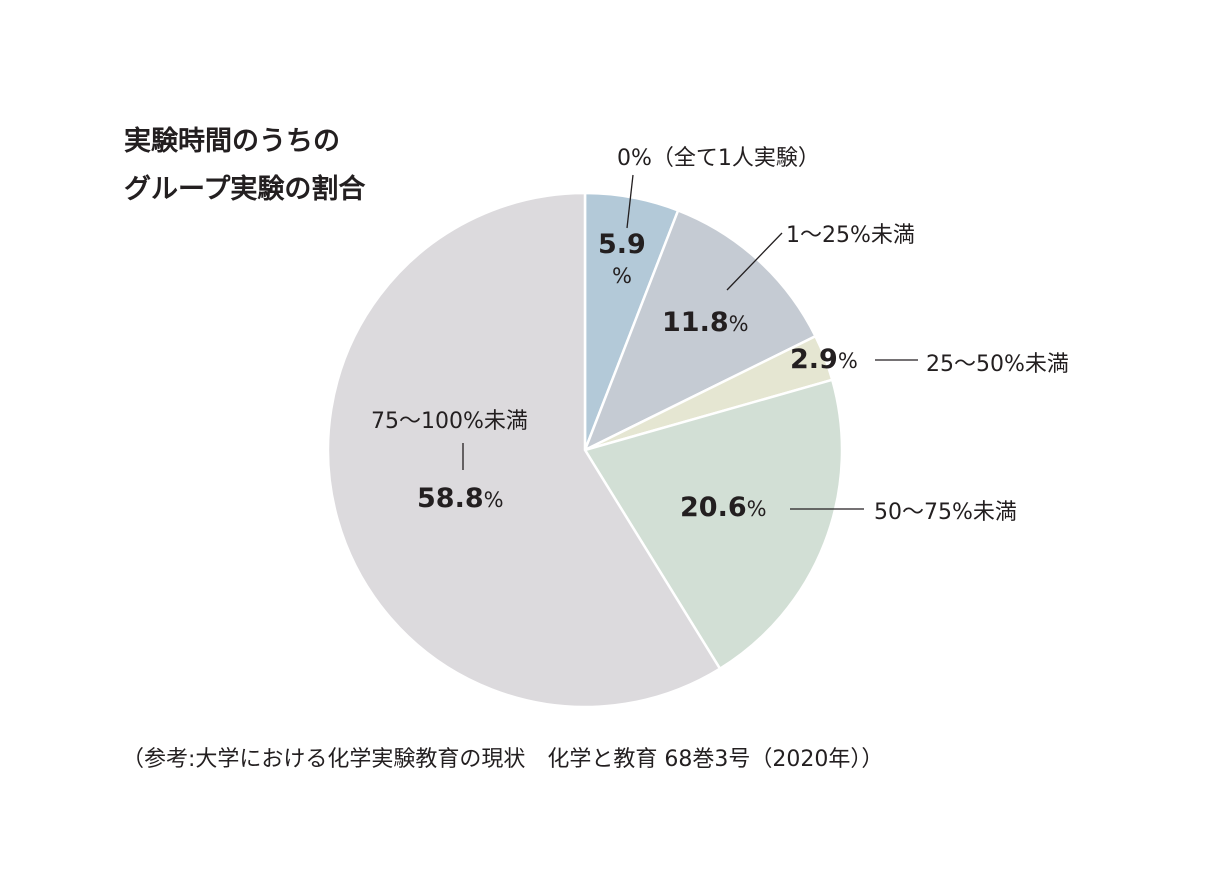 The width and height of the screenshot is (1206, 879). I want to click on slice-label-3: 50〜75%未満, so click(945, 512).